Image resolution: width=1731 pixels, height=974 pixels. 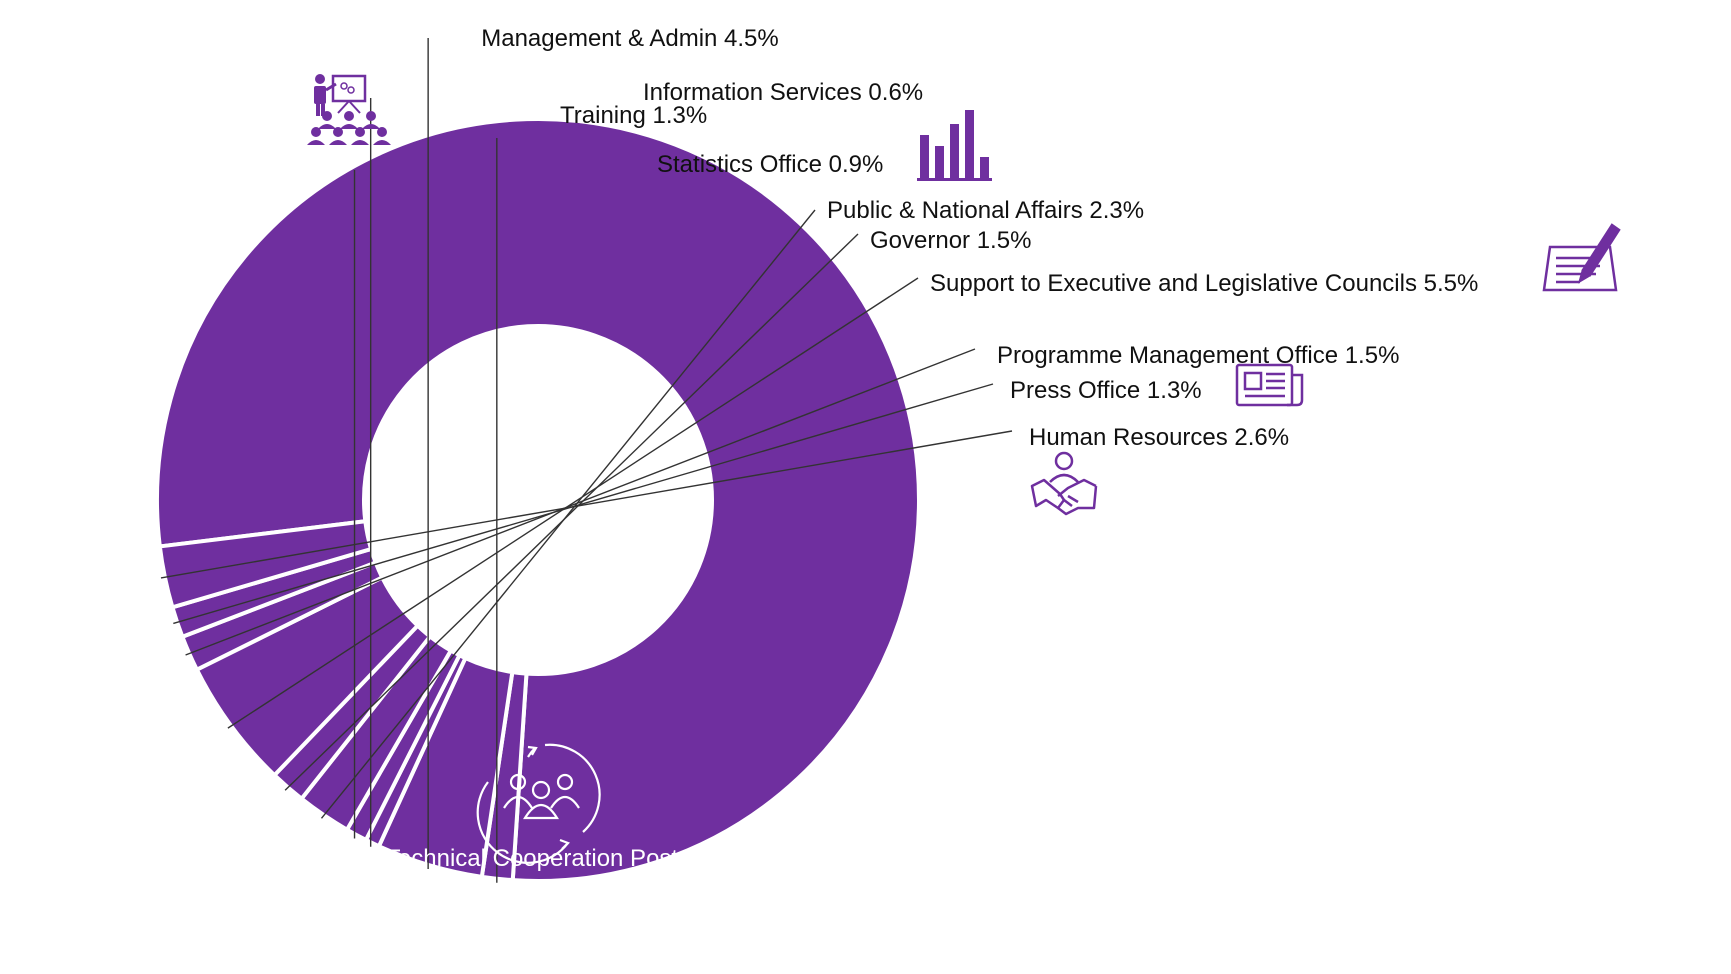 I want to click on slice-label: Press Office 1.3%, so click(x=1106, y=390).